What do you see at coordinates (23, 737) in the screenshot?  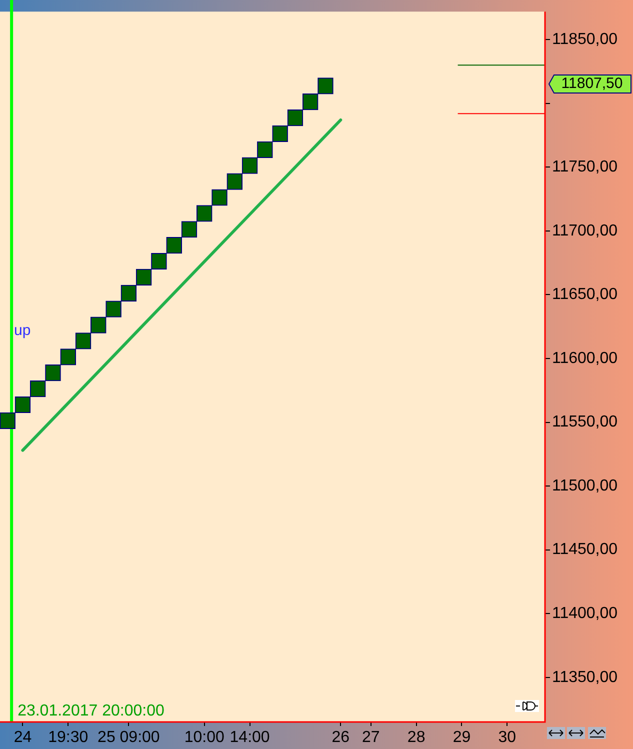 I see `x-tick-label: 24` at bounding box center [23, 737].